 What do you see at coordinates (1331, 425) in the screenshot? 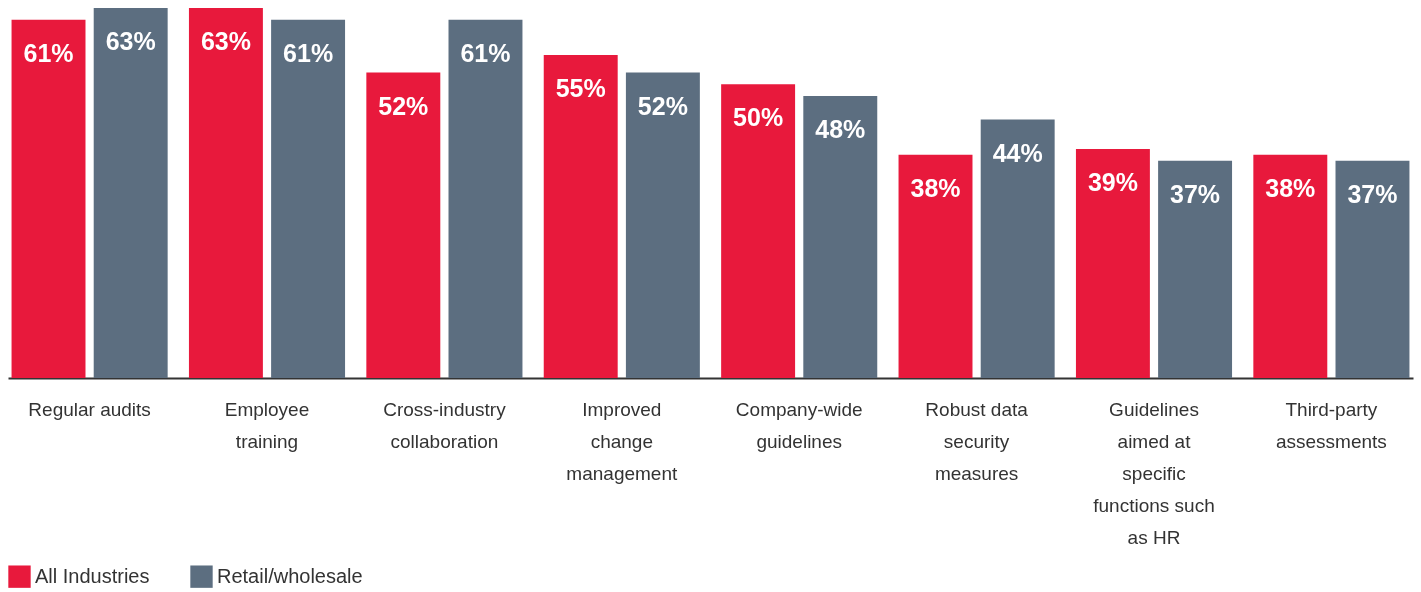
I see `x-tick-label: Third-party assessments` at bounding box center [1331, 425].